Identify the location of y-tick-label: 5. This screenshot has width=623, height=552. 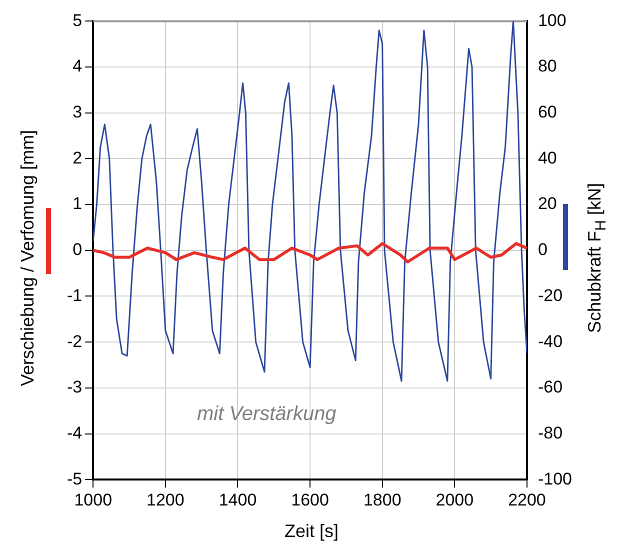
(77, 20).